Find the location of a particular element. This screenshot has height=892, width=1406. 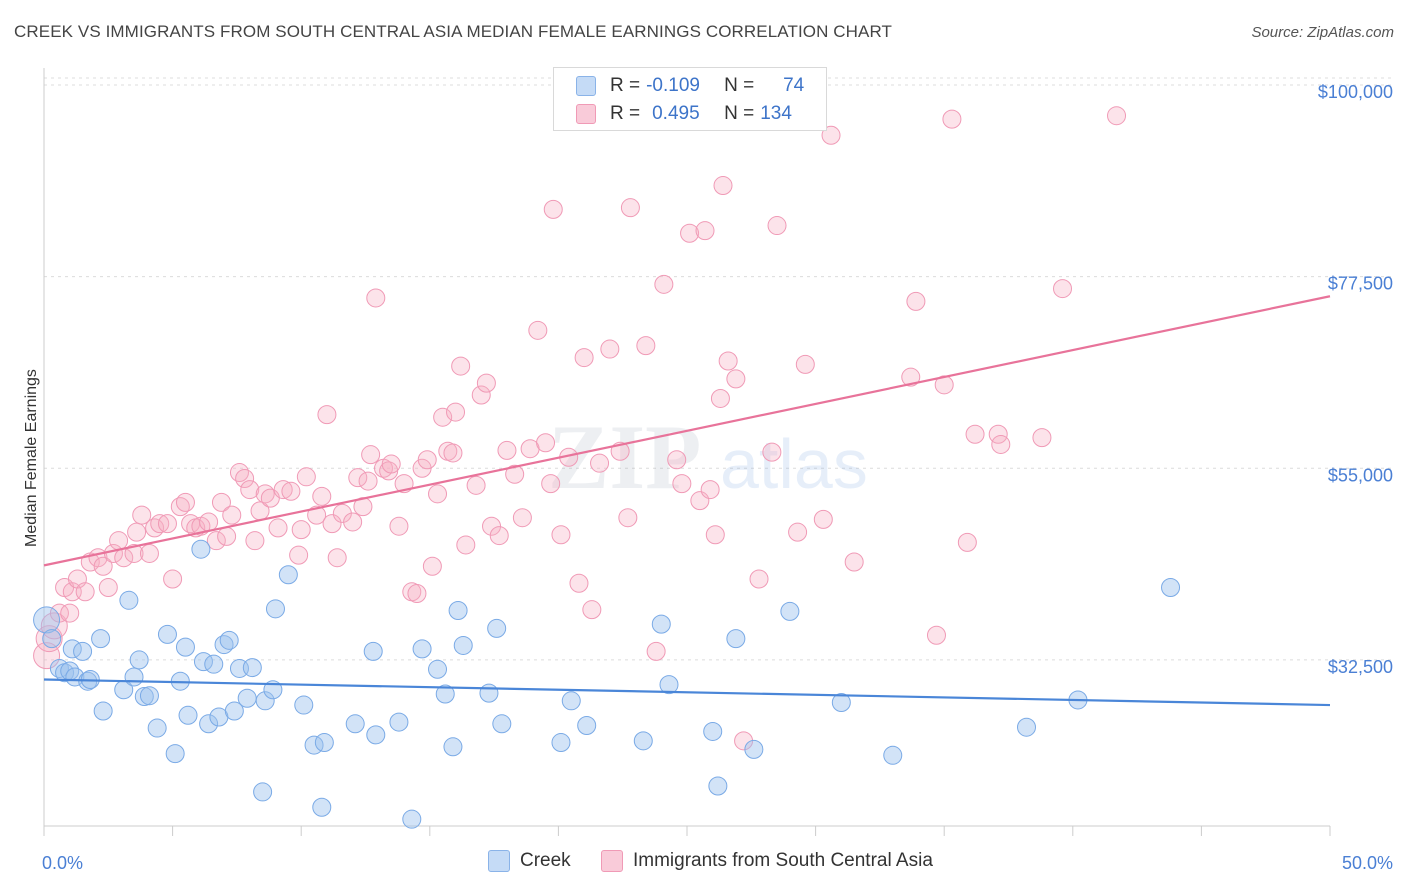

series-swatch-immigrants is located at coordinates (612, 861).